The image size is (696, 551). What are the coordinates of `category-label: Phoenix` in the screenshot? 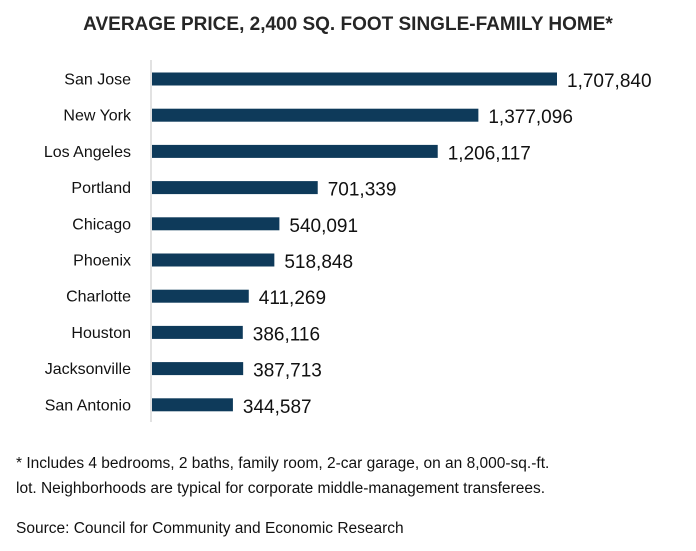 It's located at (102, 261).